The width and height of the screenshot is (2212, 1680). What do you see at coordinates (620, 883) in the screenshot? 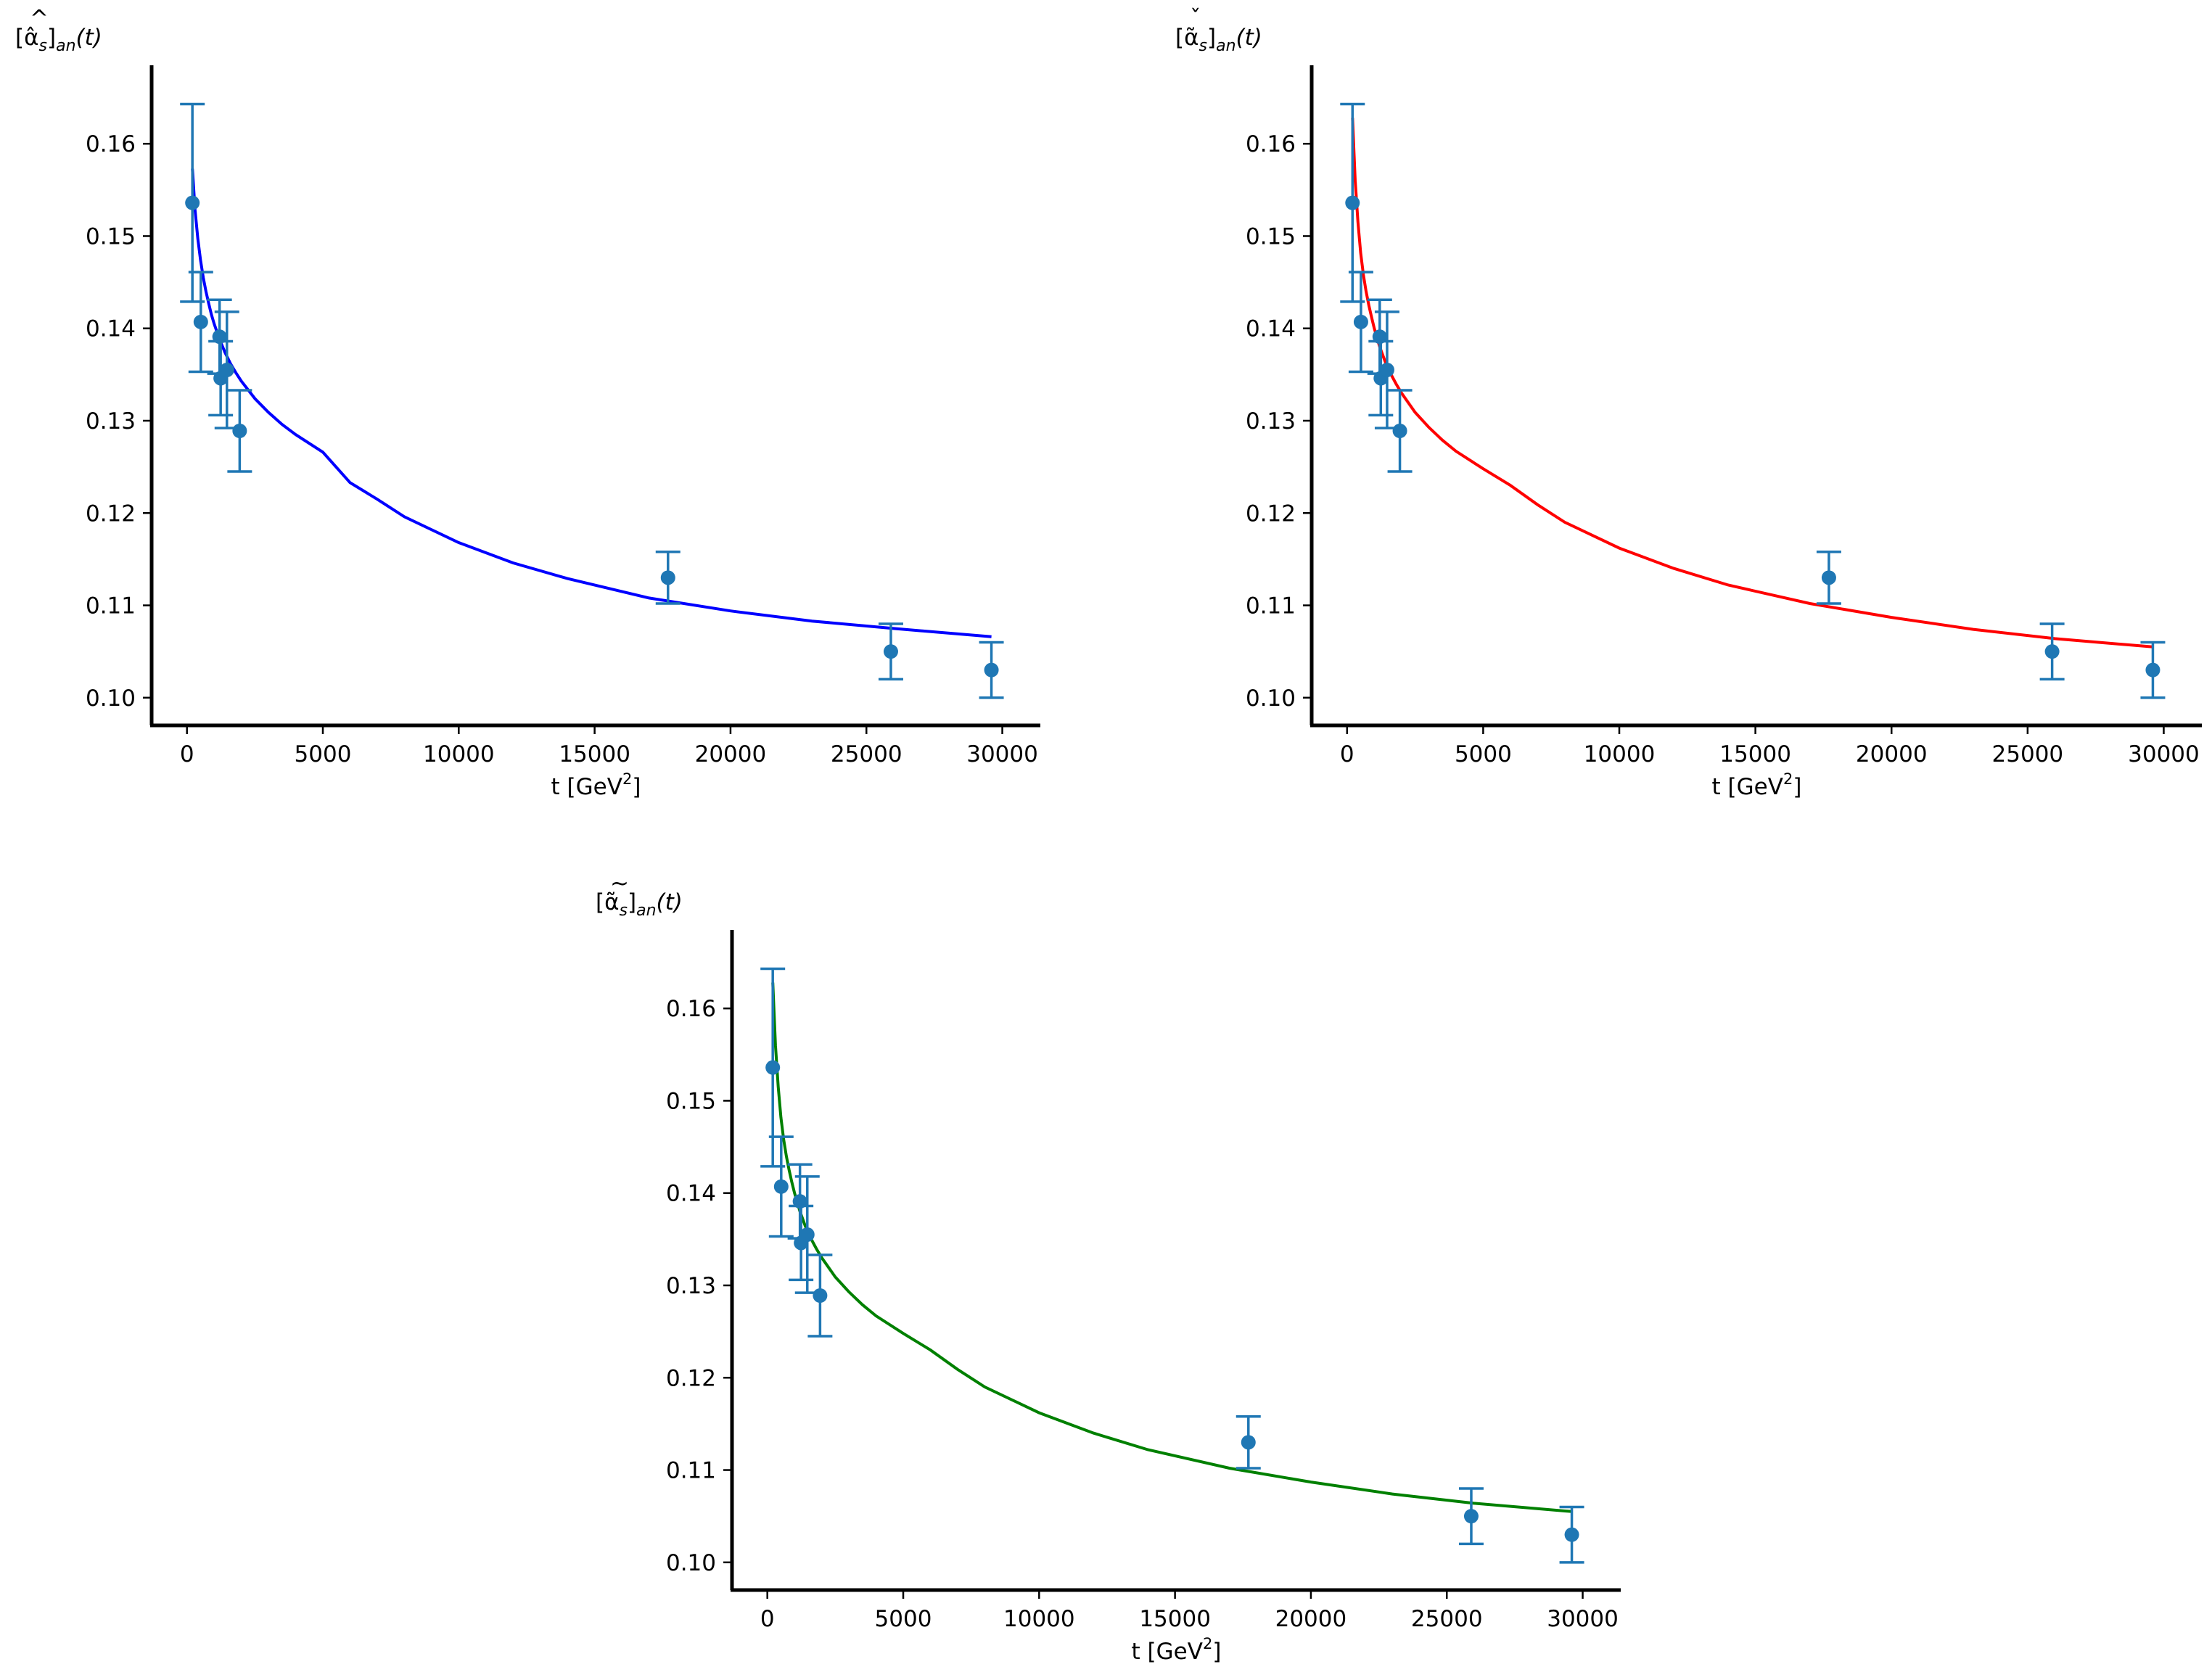
I see `y-axis-label-accent: ~` at bounding box center [620, 883].